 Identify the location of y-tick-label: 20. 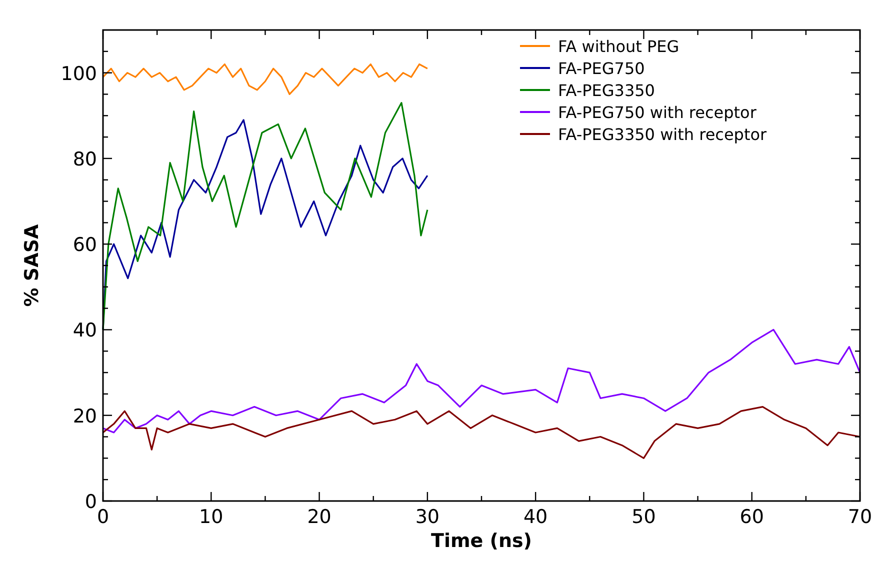
(84, 416).